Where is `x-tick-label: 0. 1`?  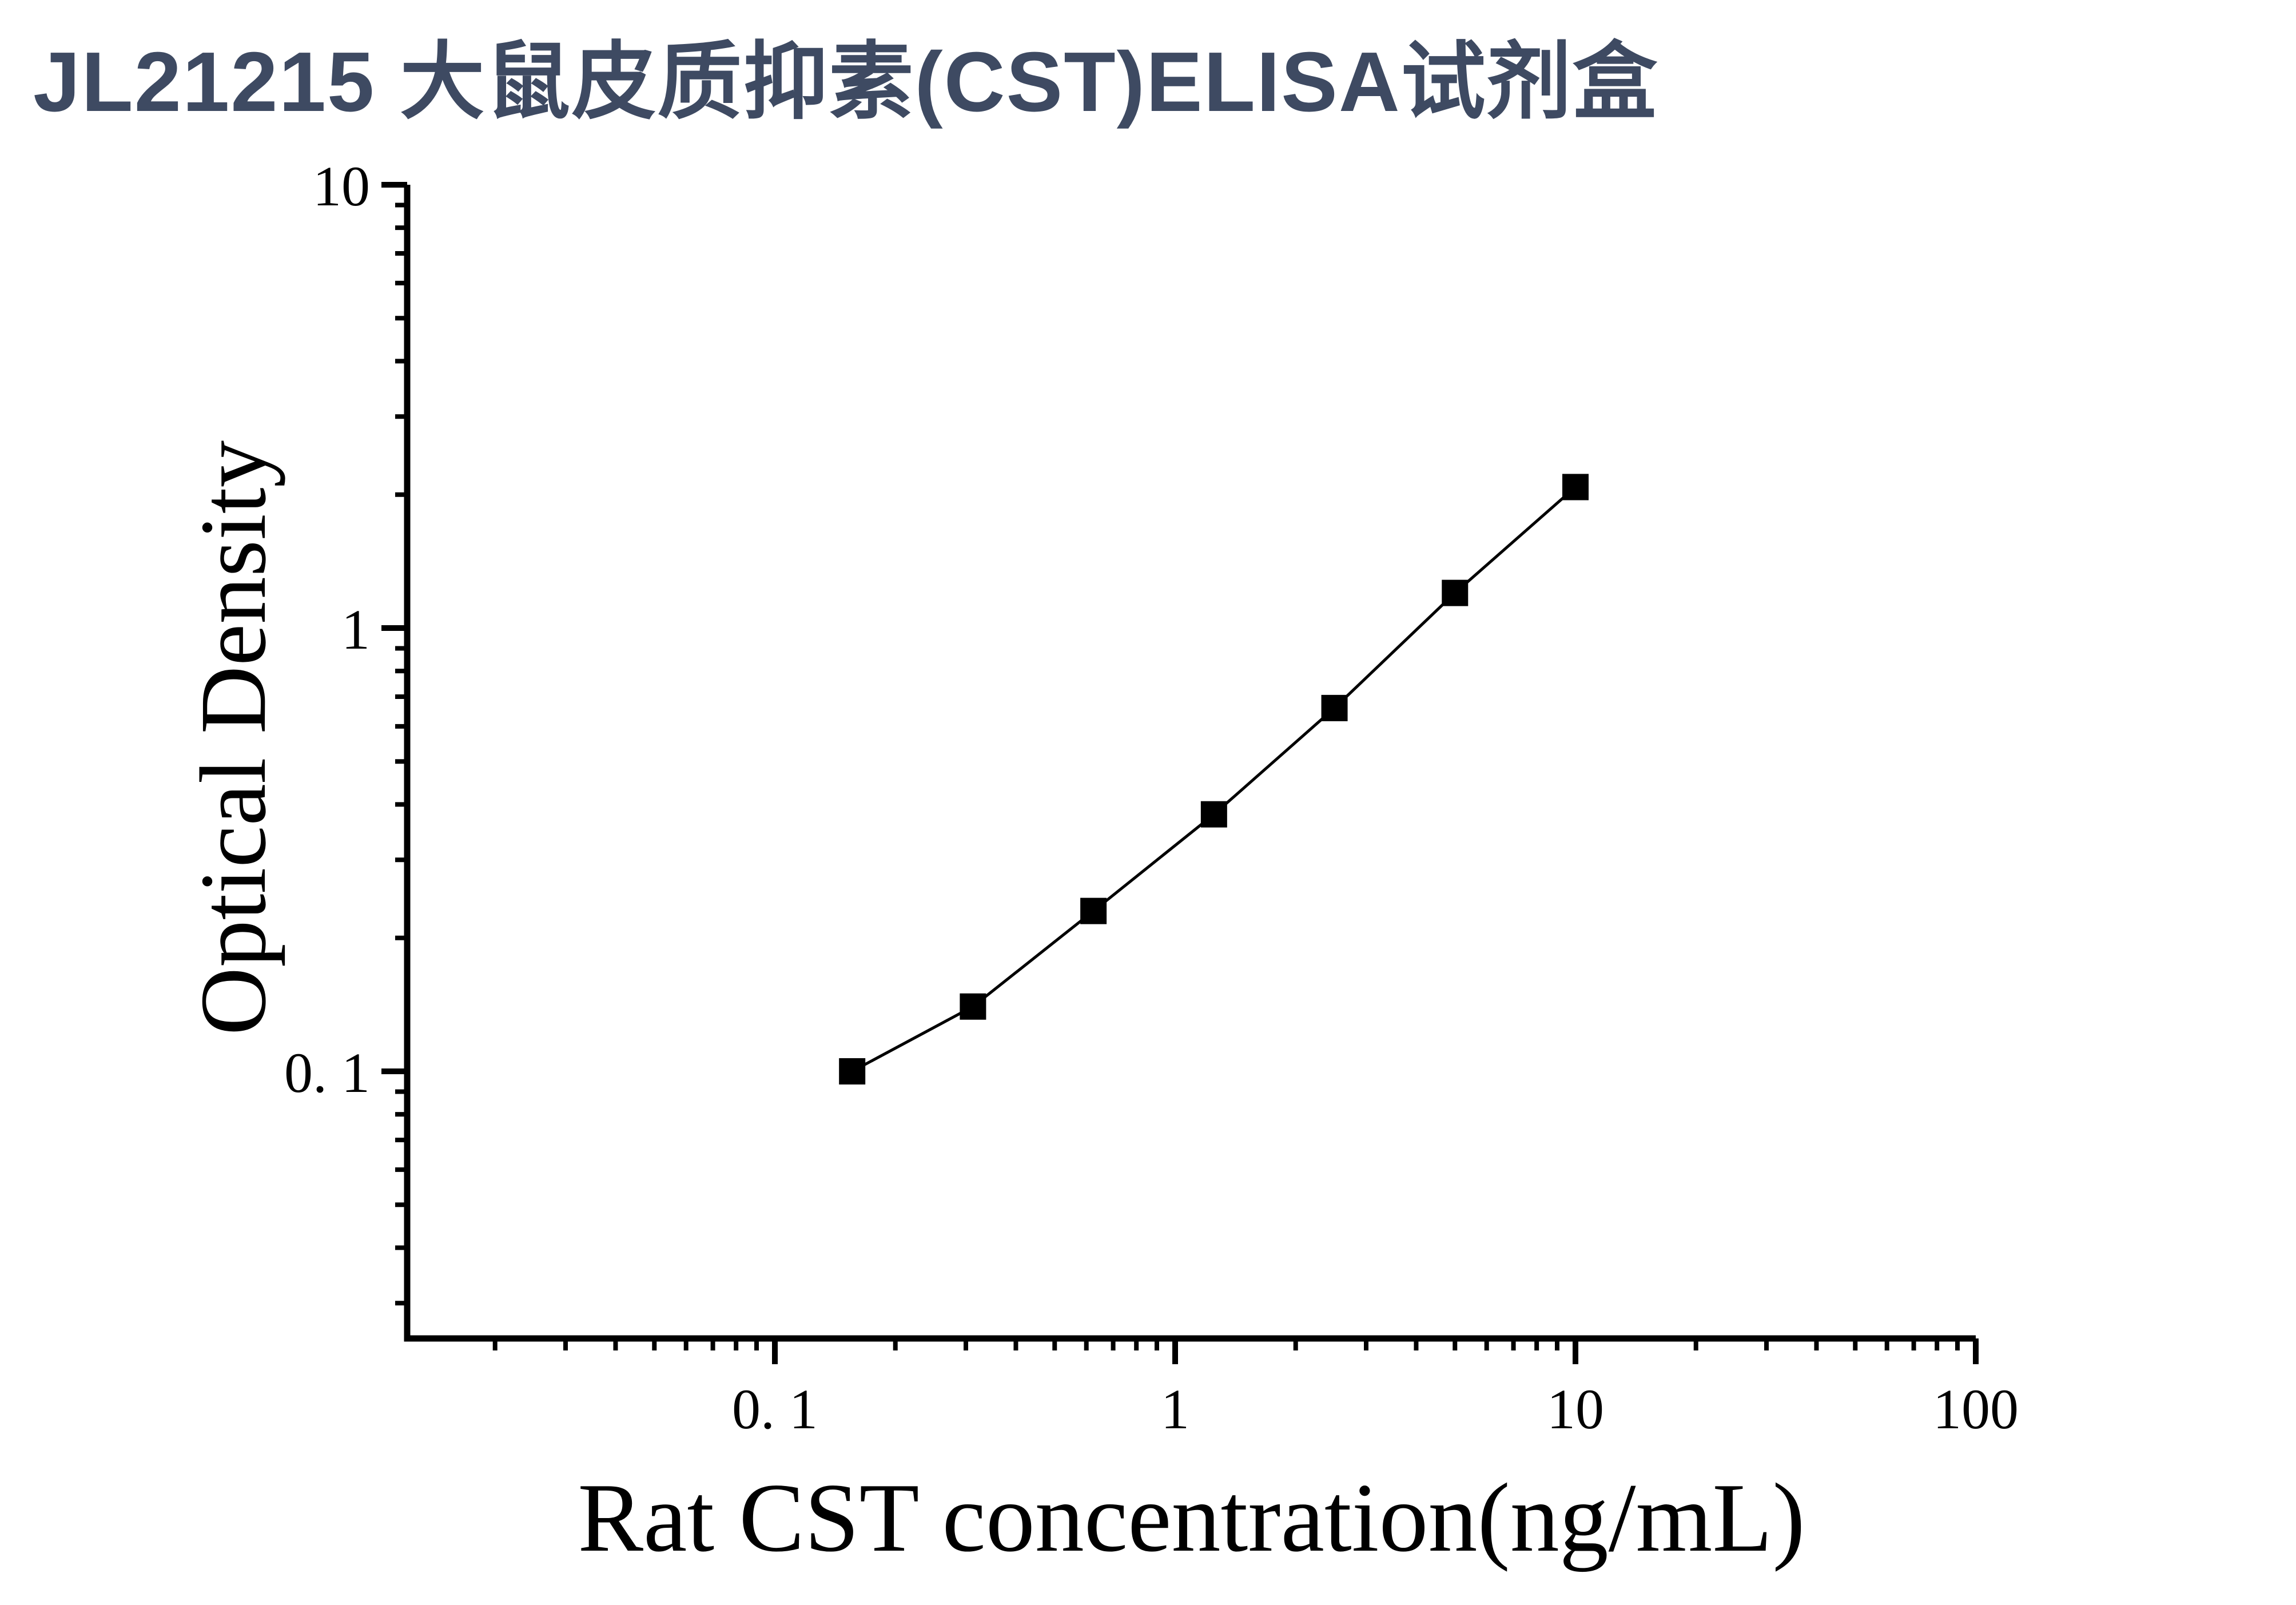 x-tick-label: 0. 1 is located at coordinates (775, 1409).